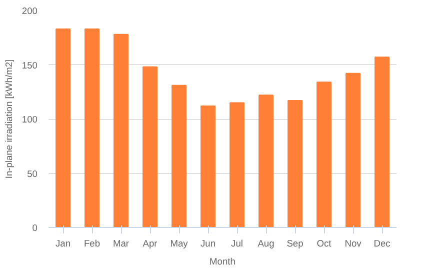 The image size is (422, 269). I want to click on y-tick-label: 50, so click(32, 173).